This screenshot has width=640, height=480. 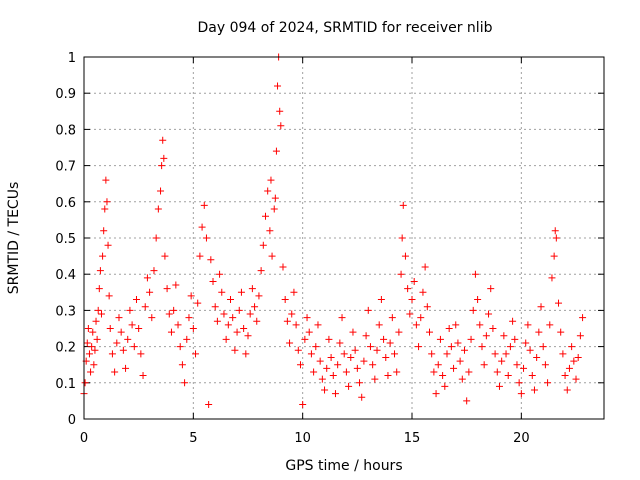 I want to click on x-tick-label: 15, so click(x=412, y=438).